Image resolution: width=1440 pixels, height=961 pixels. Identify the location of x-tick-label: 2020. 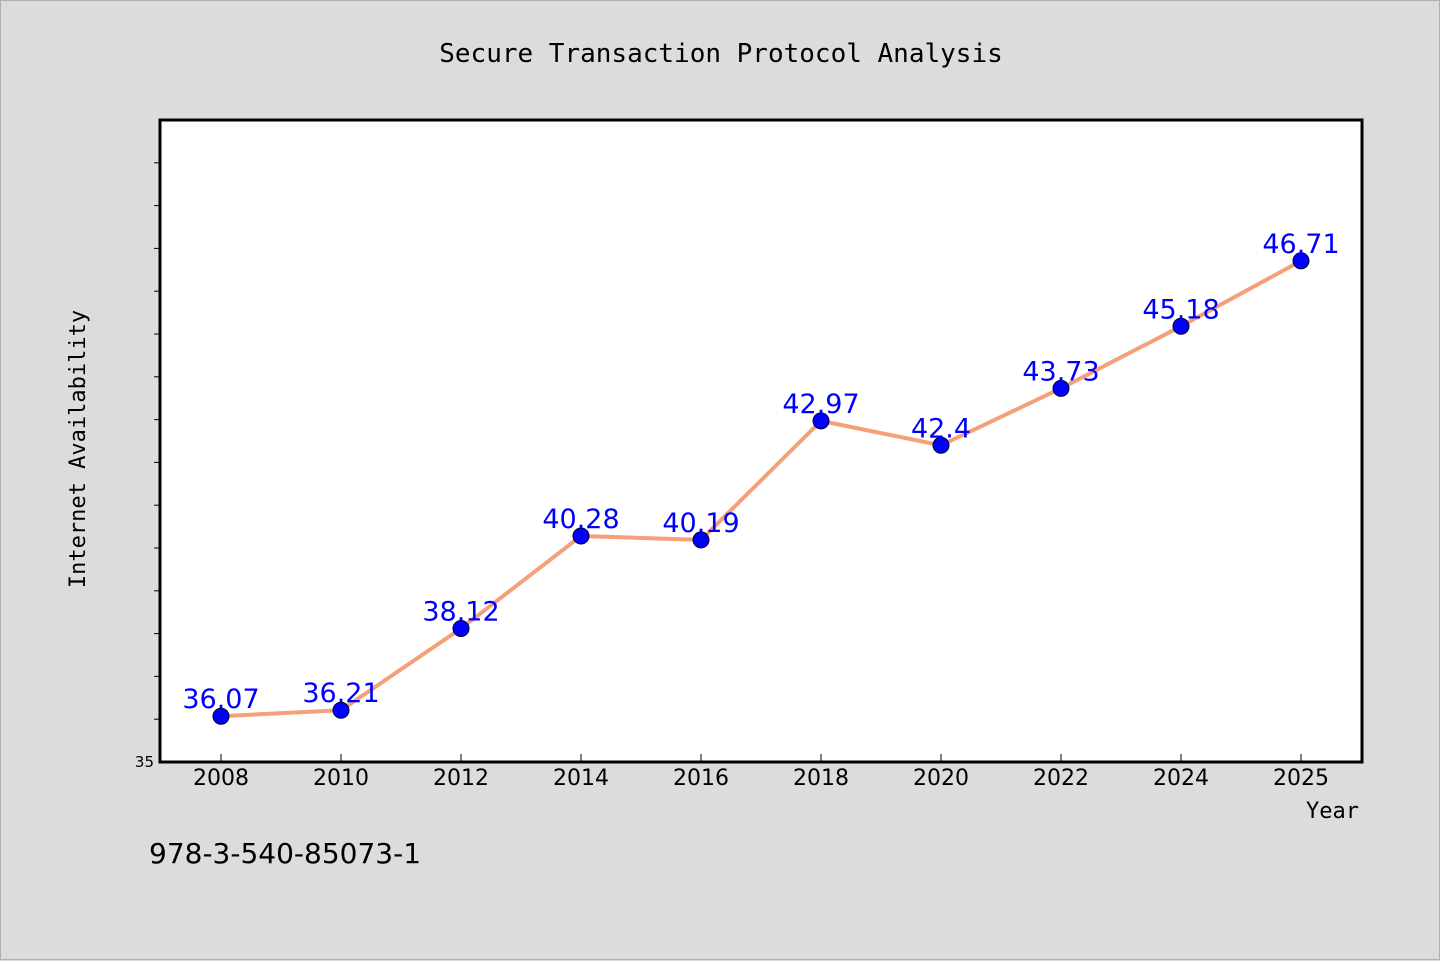
(941, 778).